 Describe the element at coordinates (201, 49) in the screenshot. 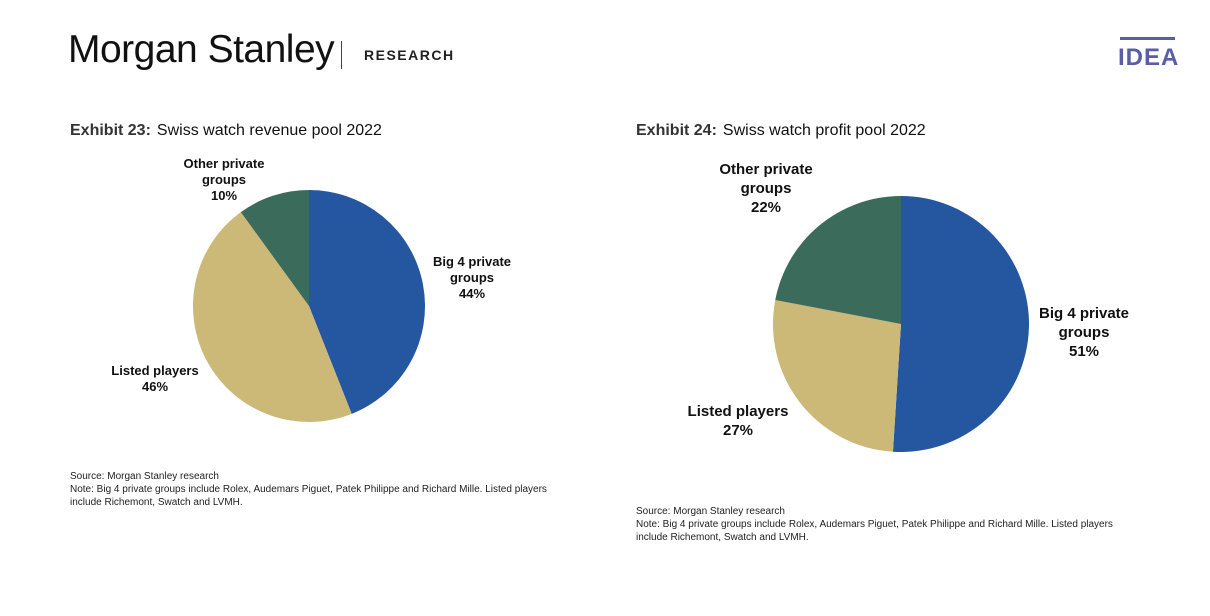

I see `brand-logo: Morgan Stanley` at that location.